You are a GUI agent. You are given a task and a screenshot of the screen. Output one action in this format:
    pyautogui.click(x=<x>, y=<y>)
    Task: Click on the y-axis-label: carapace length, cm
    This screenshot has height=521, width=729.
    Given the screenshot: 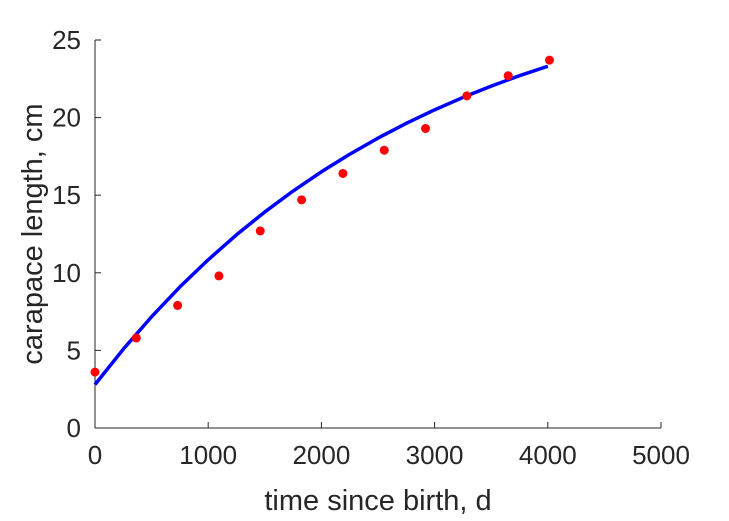 What is the action you would take?
    pyautogui.click(x=33, y=233)
    